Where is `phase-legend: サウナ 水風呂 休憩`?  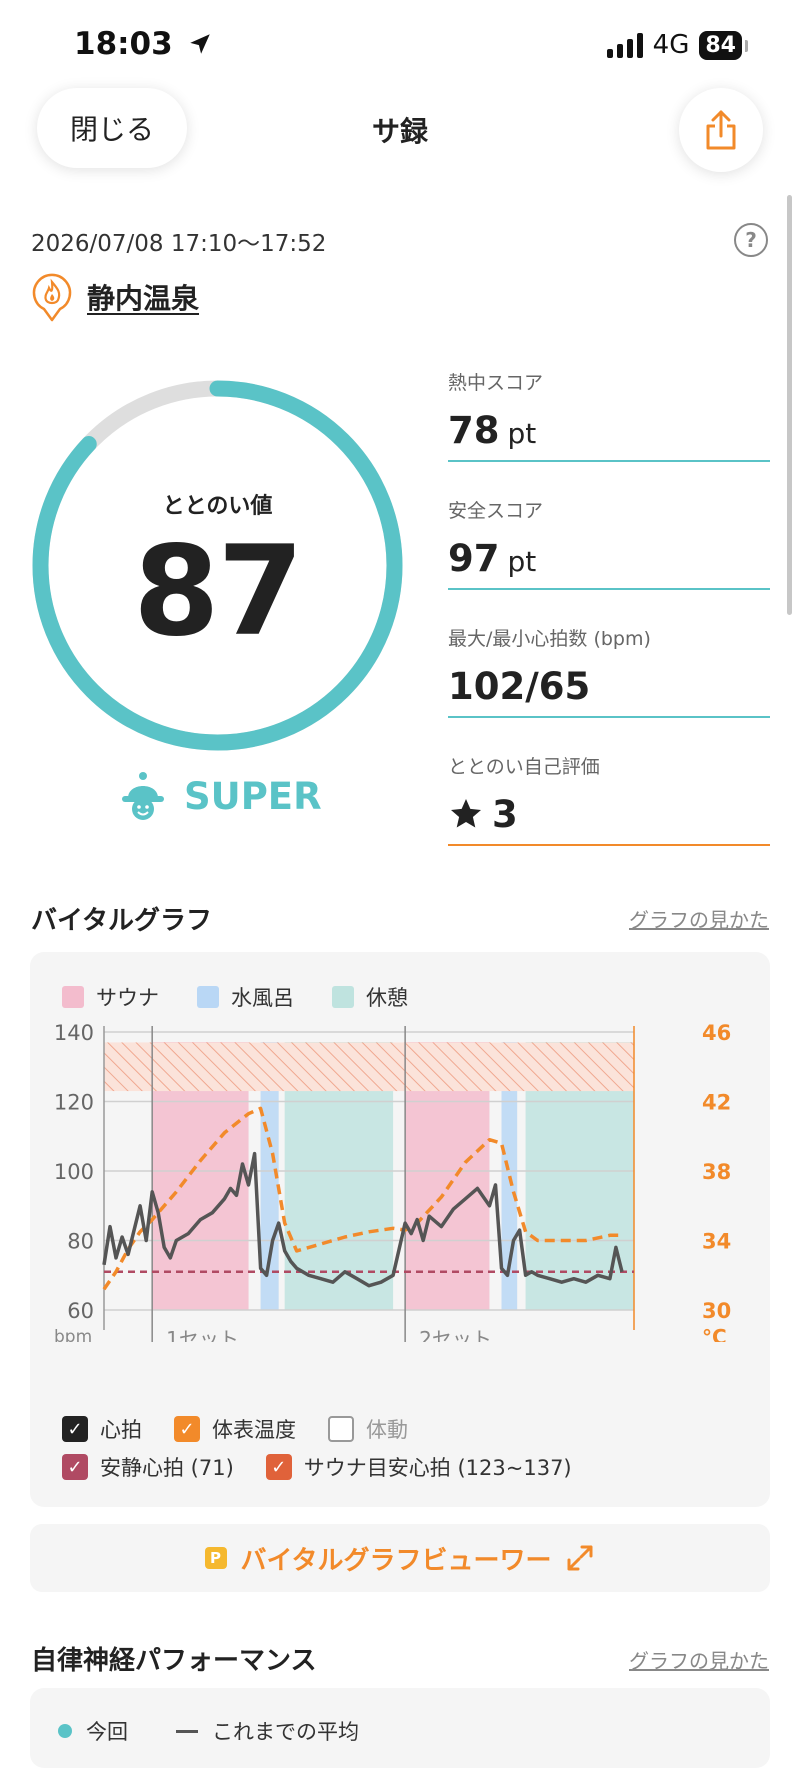 phase-legend: サウナ 水風呂 休憩 is located at coordinates (235, 997).